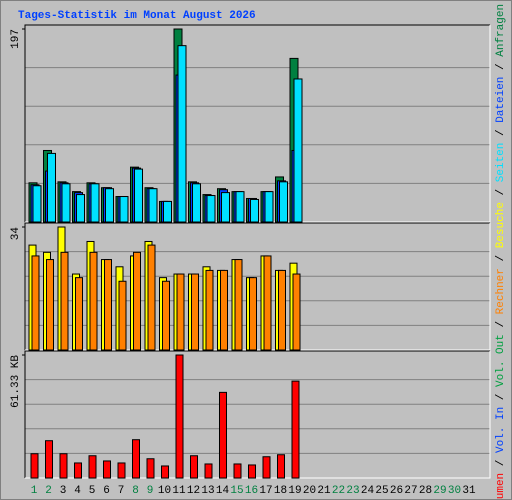  What do you see at coordinates (410, 491) in the screenshot?
I see `x-tick-label: 27` at bounding box center [410, 491].